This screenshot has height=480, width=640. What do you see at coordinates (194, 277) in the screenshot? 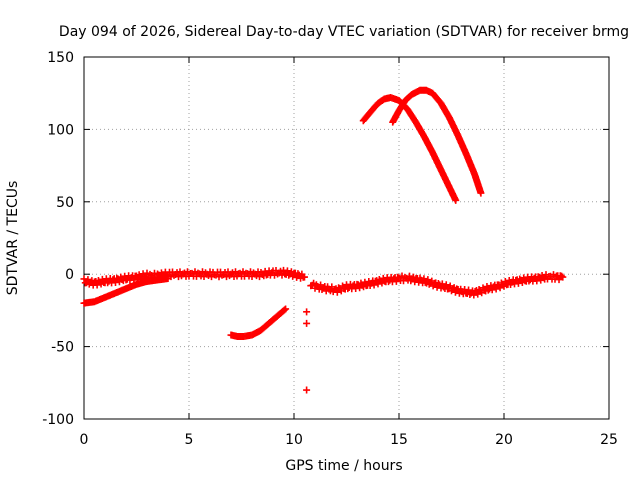
I see `series-baseline` at bounding box center [194, 277].